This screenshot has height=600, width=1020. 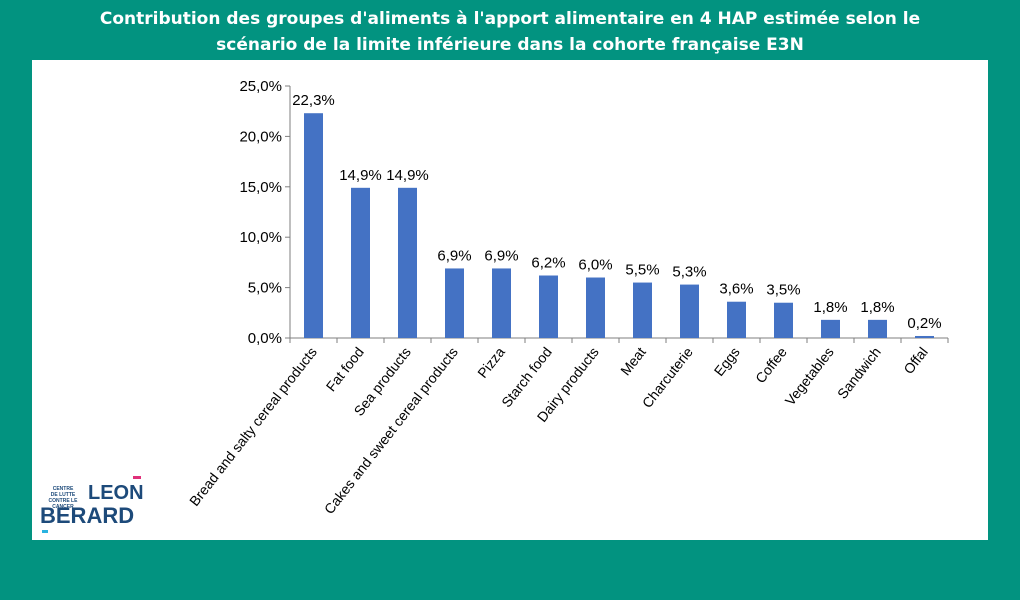 What do you see at coordinates (809, 376) in the screenshot?
I see `category-label: Vegetables` at bounding box center [809, 376].